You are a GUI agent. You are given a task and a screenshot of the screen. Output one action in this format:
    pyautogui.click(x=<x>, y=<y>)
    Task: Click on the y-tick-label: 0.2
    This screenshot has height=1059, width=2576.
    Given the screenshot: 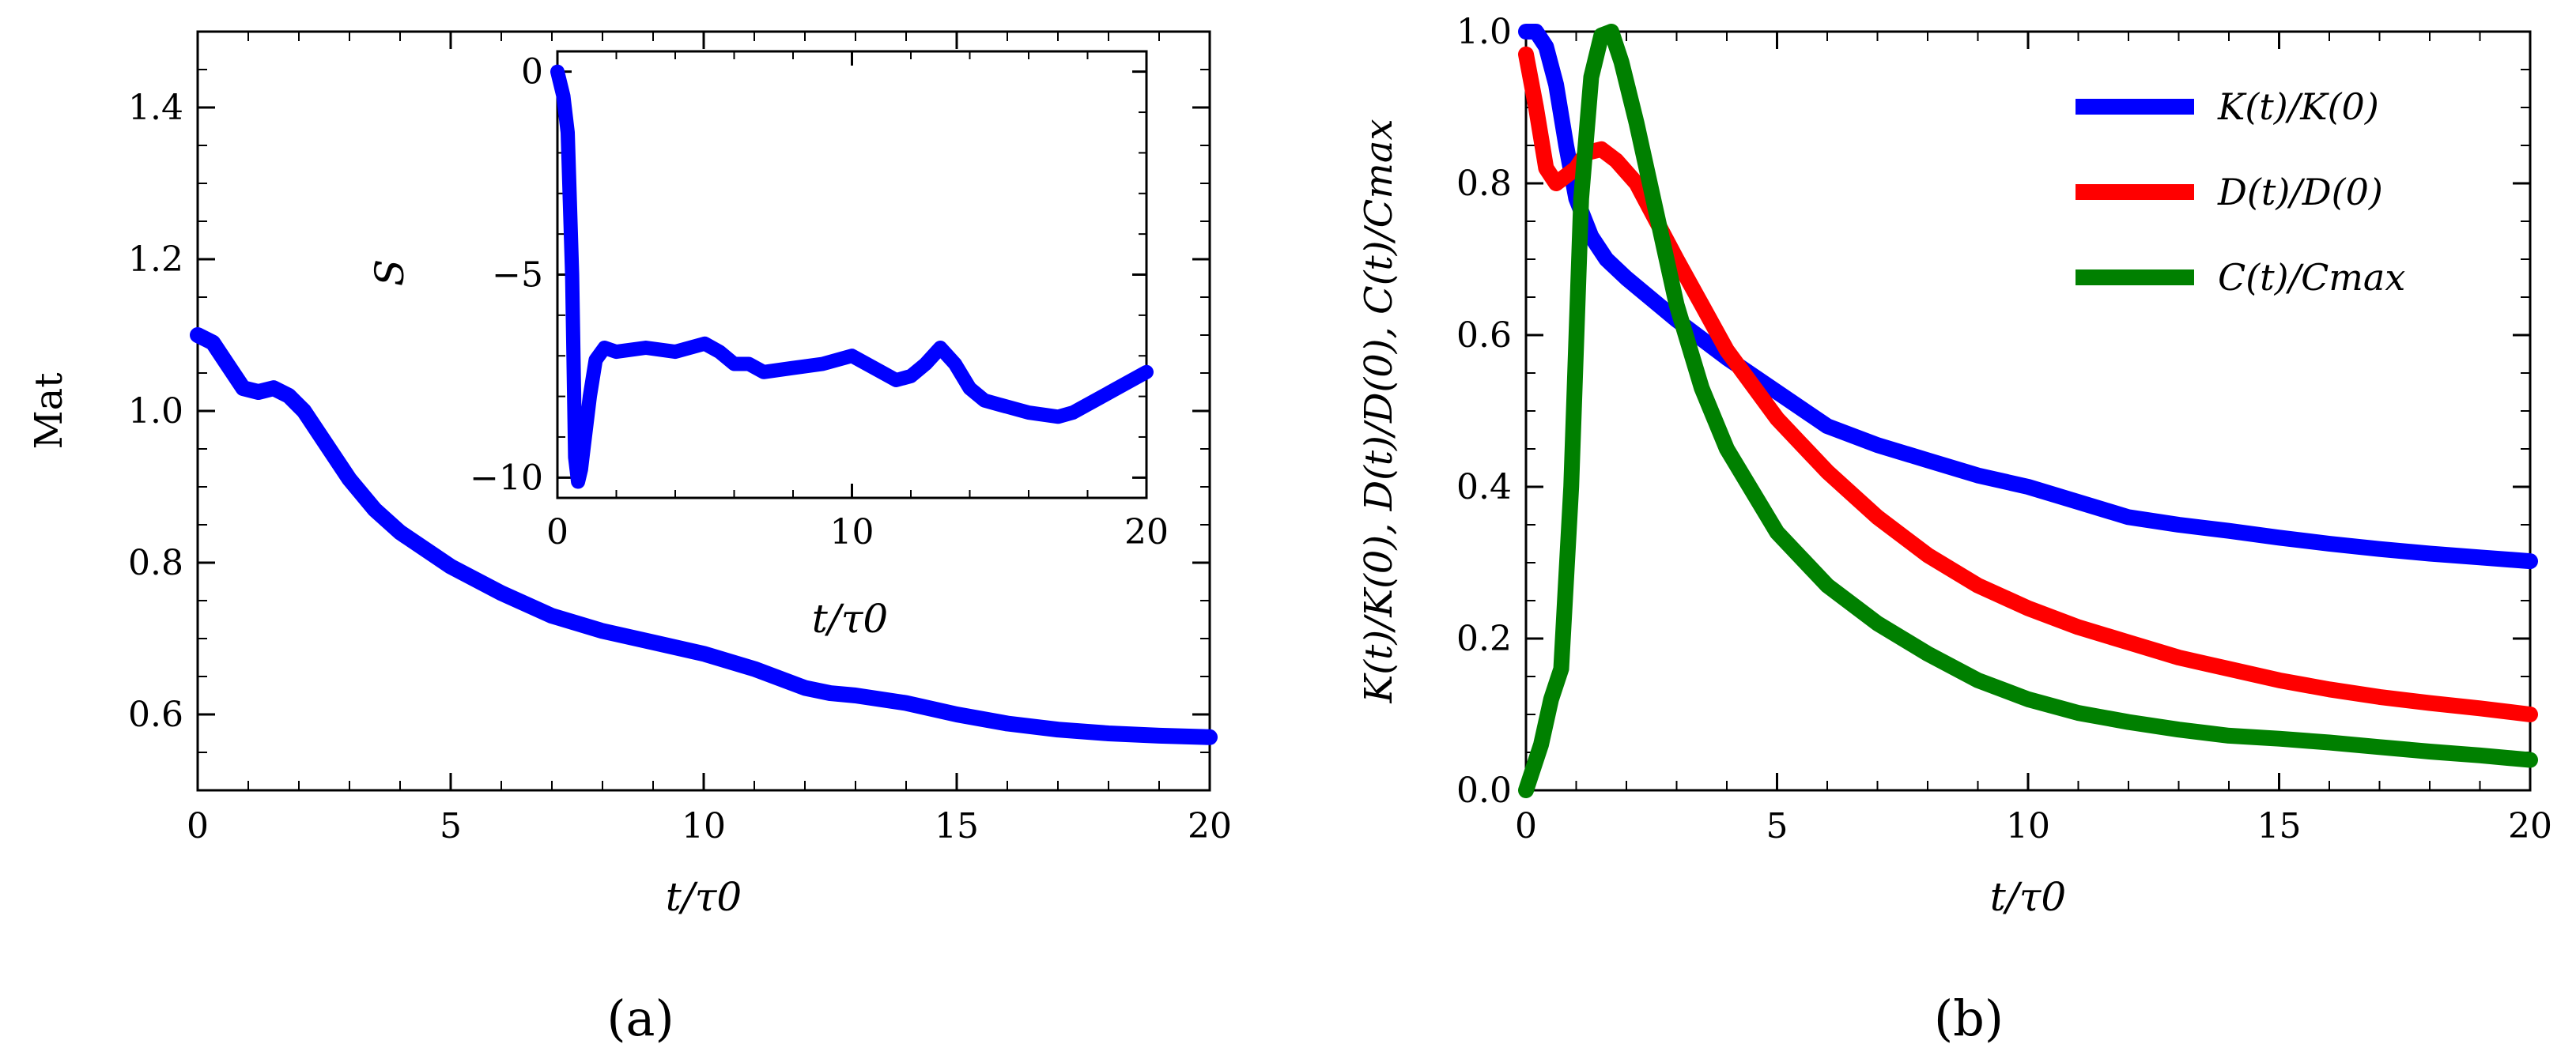 What is the action you would take?
    pyautogui.click(x=1484, y=639)
    